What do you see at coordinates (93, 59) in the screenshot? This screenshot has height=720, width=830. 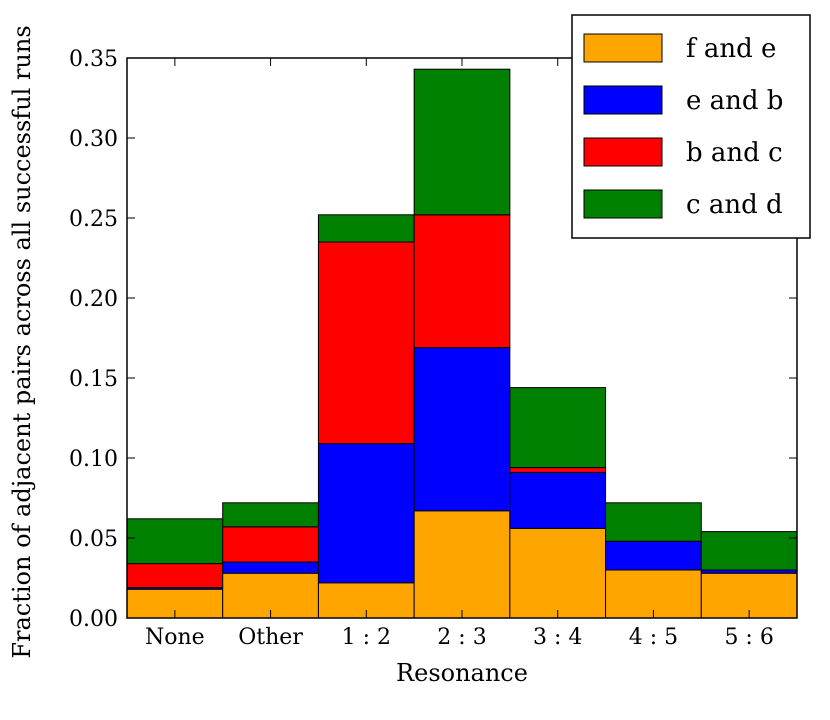 I see `y-tick-label: 0.35` at bounding box center [93, 59].